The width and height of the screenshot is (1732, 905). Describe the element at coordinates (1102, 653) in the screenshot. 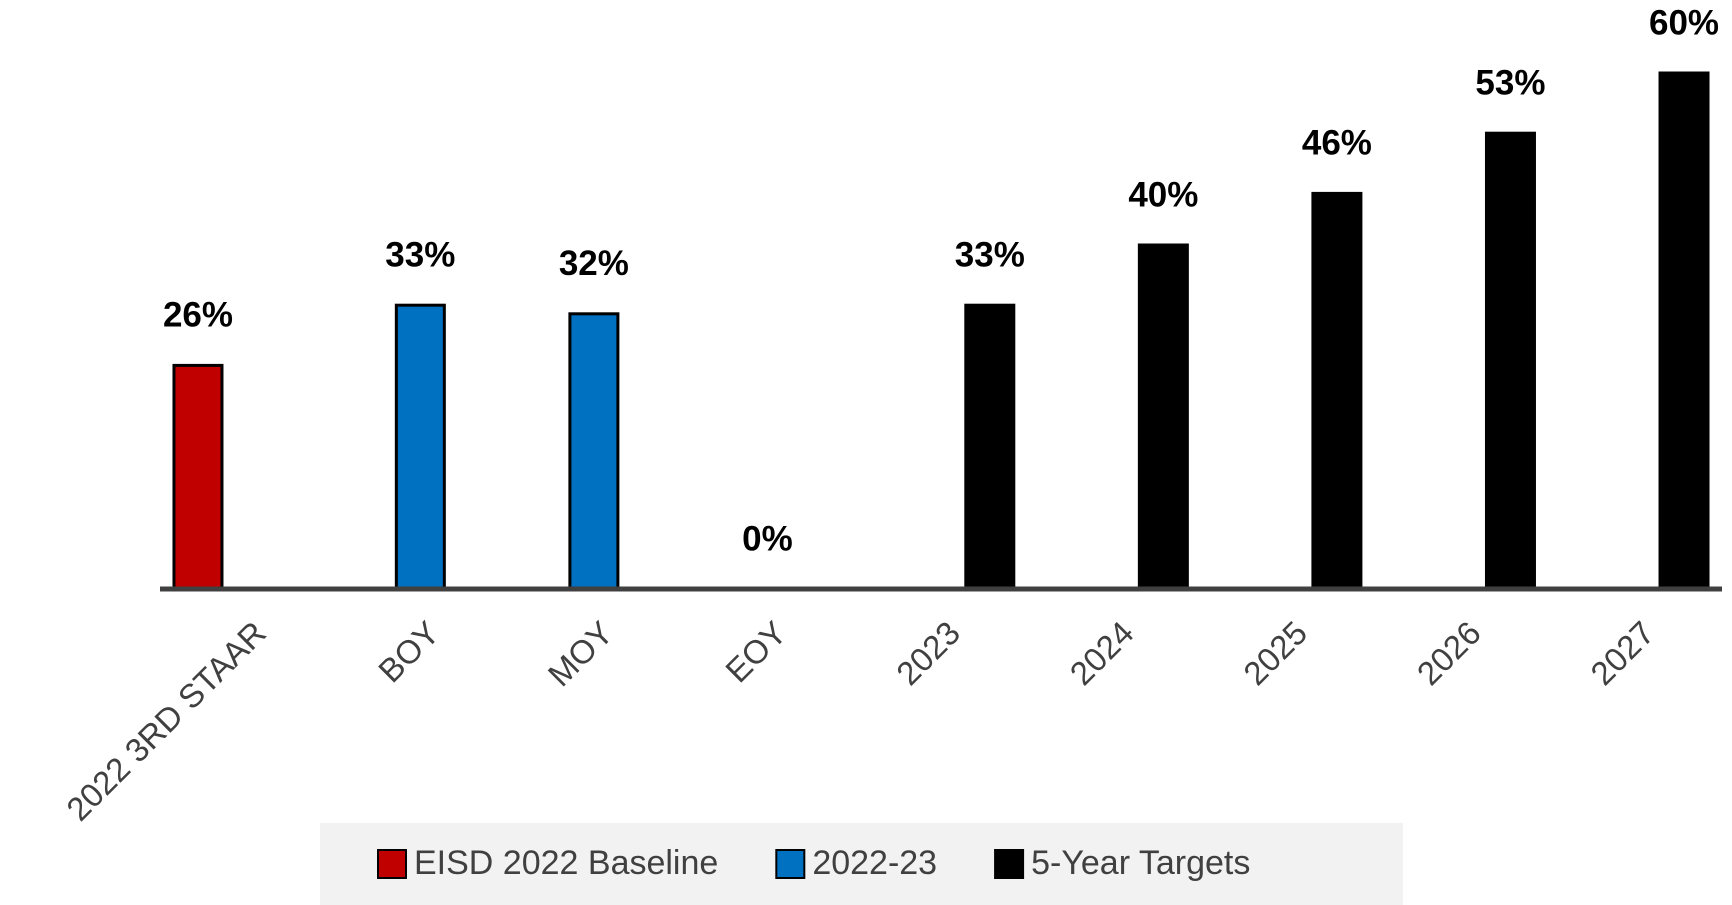

I see `x-tick-label: 2024` at that location.